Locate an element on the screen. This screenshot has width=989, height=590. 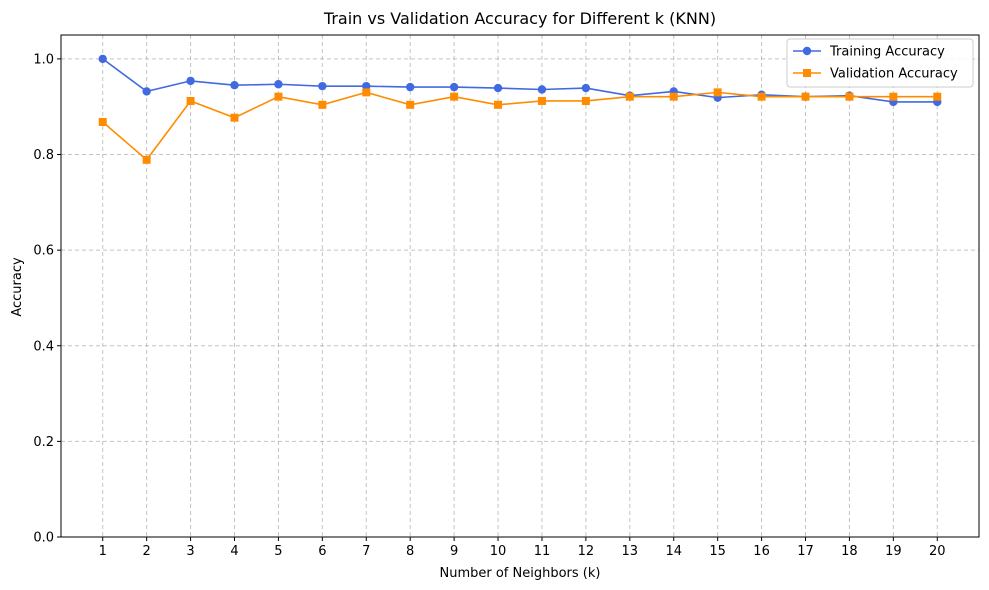
x-tick-label: 5 is located at coordinates (278, 551).